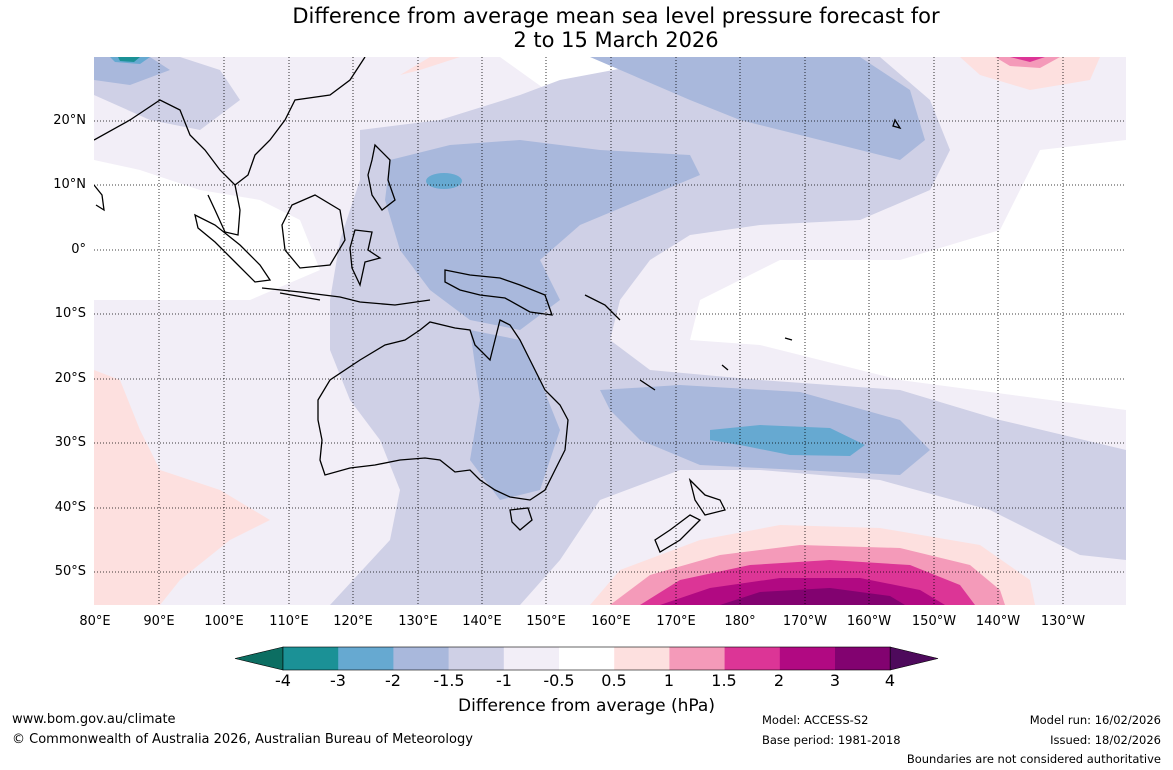 The image size is (1173, 770). What do you see at coordinates (586, 706) in the screenshot?
I see `colorbar-title: Difference from average (hPa)` at bounding box center [586, 706].